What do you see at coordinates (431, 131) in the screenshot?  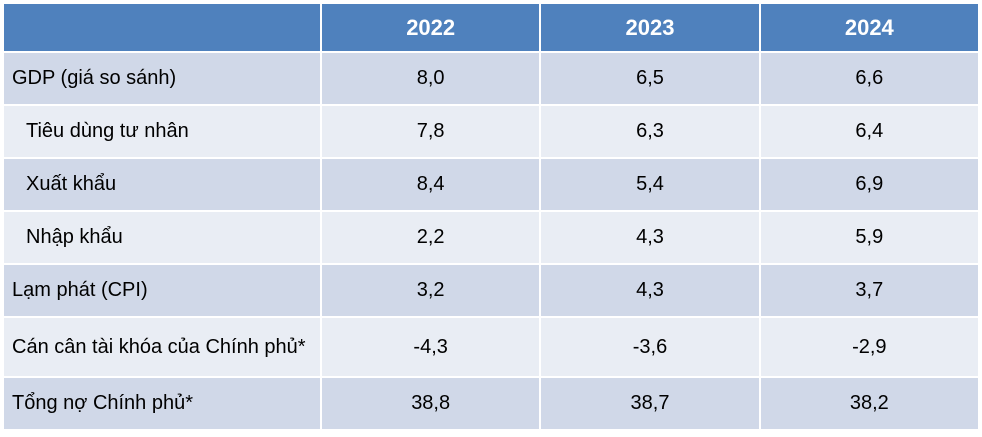 I see `cell-value: 7,8` at bounding box center [431, 131].